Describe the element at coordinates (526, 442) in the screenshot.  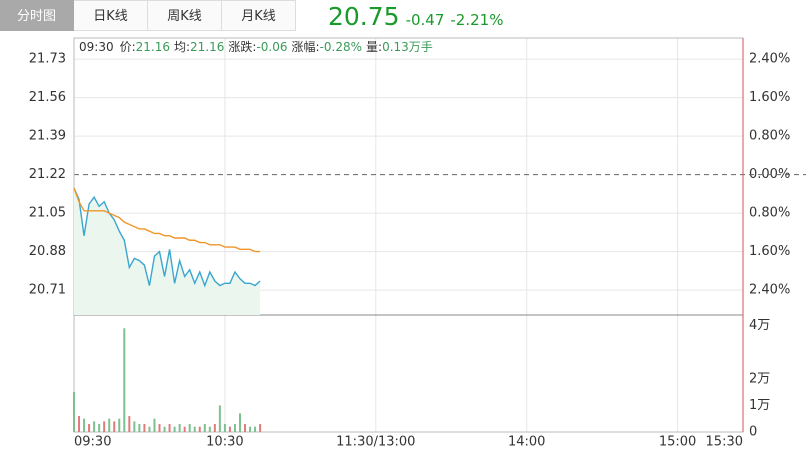
I see `x-tick-label: 14:00` at that location.